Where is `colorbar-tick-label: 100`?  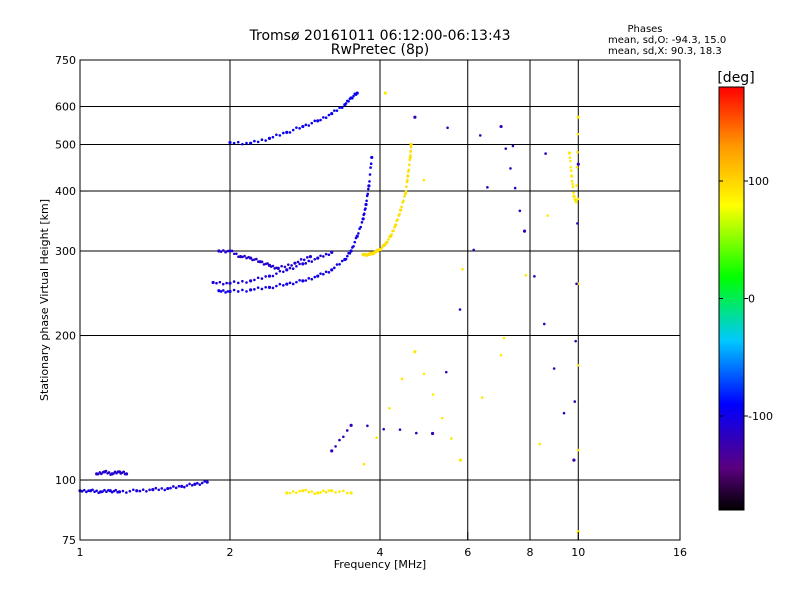 colorbar-tick-label: 100 is located at coordinates (758, 181).